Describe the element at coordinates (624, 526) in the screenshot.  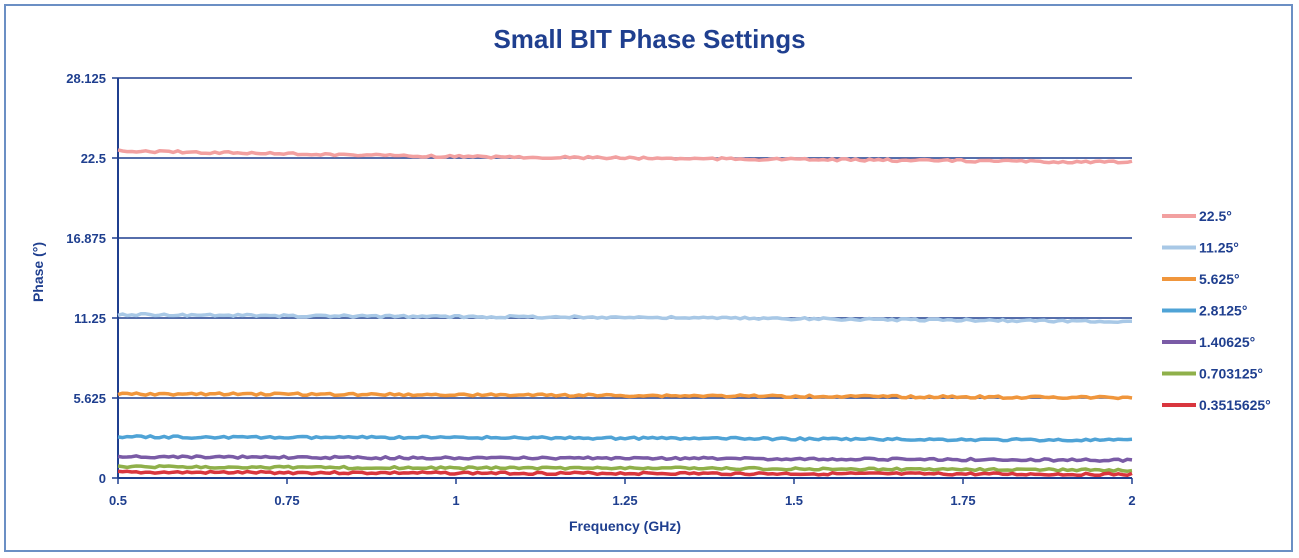
I see `x-axis-label: Frequency (GHz)` at that location.